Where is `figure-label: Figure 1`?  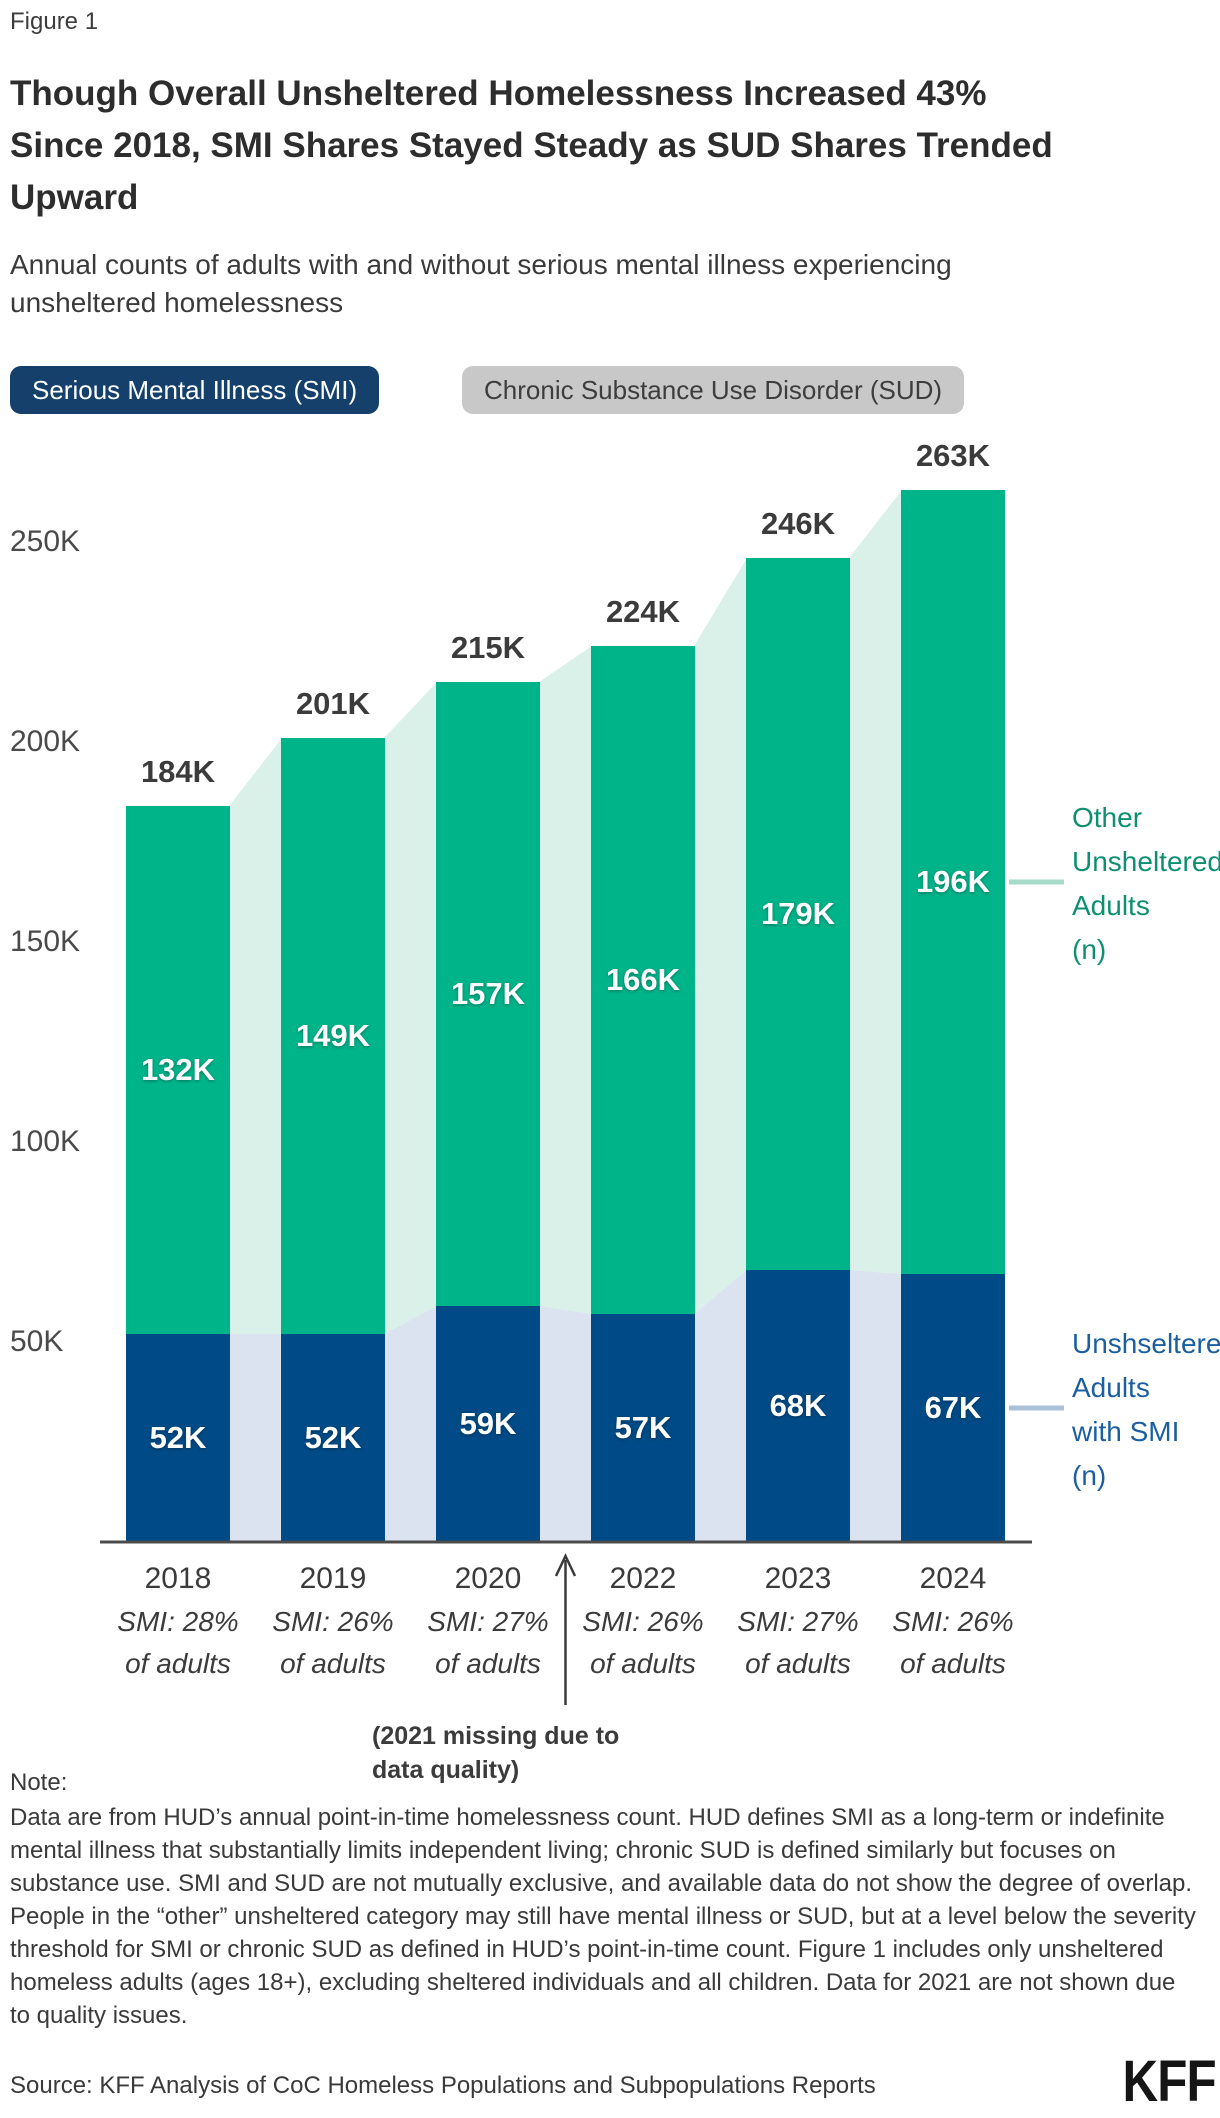
figure-label: Figure 1 is located at coordinates (54, 21).